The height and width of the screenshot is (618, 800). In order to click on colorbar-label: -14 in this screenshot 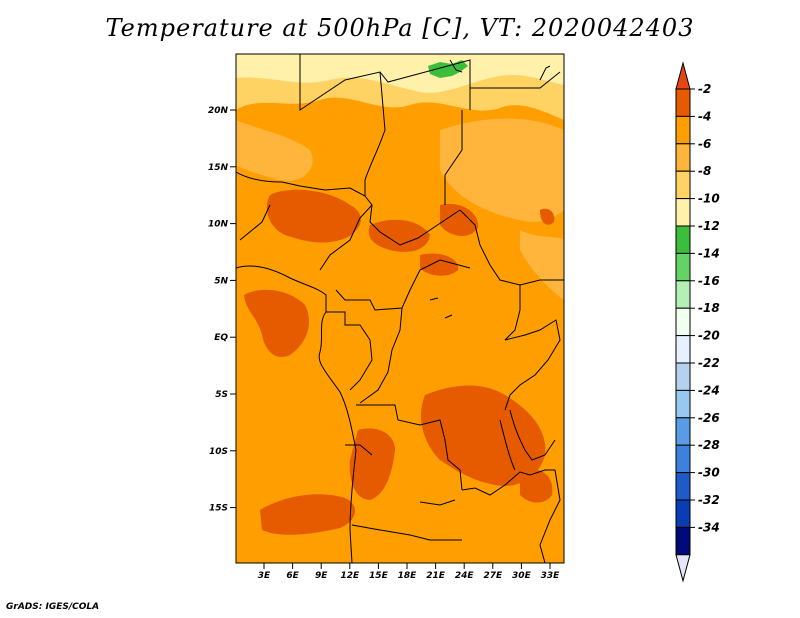, I will do `click(709, 253)`.